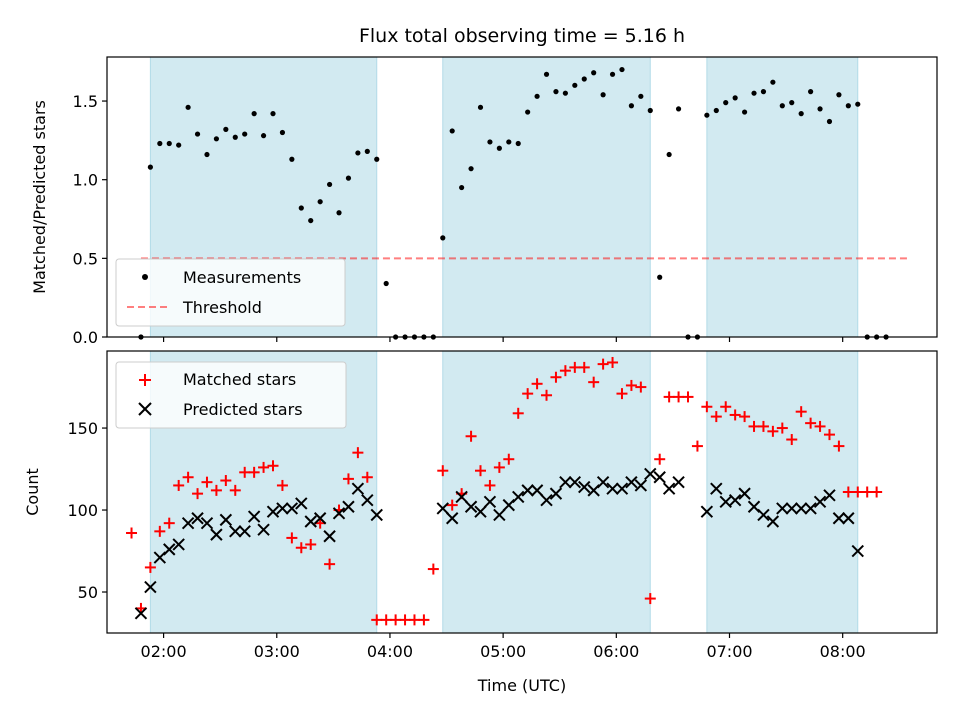 The width and height of the screenshot is (960, 720). Describe the element at coordinates (503, 647) in the screenshot. I see `bottom-x-ticks: 02:00 03:00 04:00 05:00 06:00 07:00 08:00` at that location.